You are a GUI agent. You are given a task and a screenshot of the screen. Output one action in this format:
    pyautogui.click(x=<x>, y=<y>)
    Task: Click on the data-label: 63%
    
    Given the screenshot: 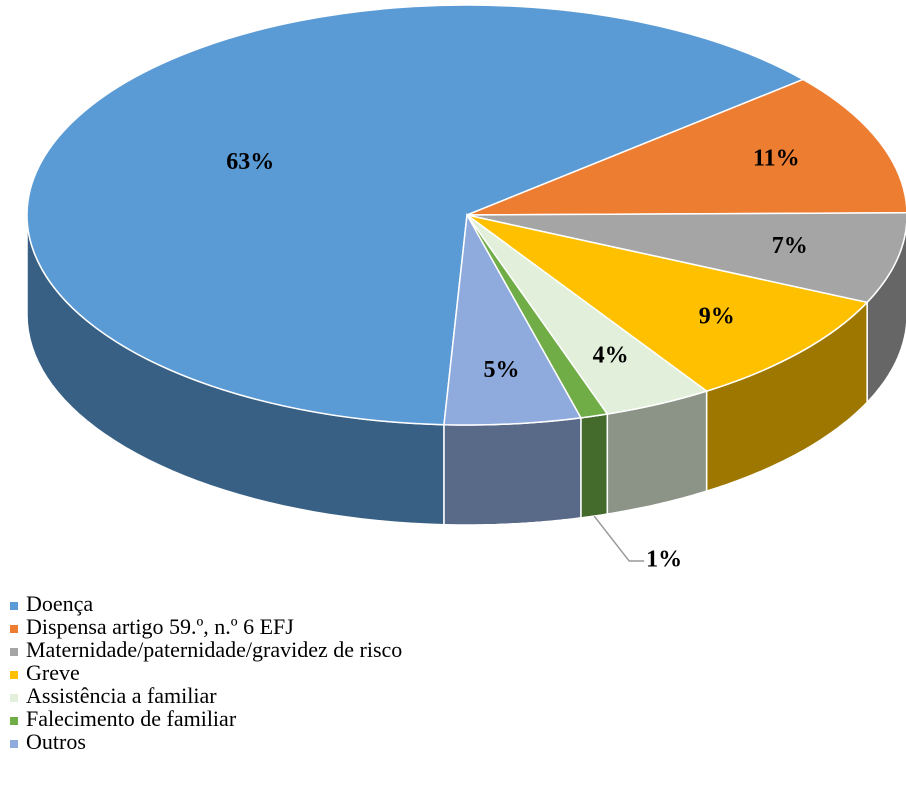 What is the action you would take?
    pyautogui.click(x=250, y=162)
    